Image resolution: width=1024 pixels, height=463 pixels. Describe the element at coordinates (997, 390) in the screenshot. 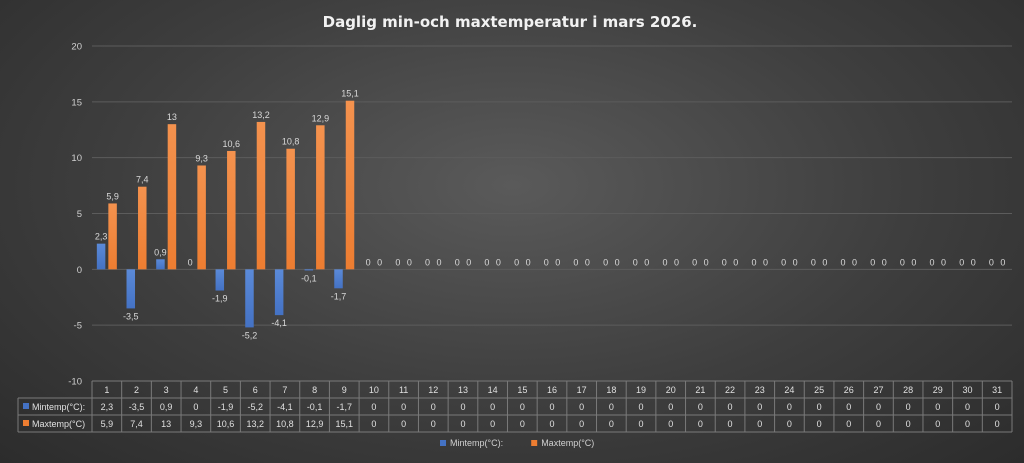

I see `x-tick-label: 31` at that location.